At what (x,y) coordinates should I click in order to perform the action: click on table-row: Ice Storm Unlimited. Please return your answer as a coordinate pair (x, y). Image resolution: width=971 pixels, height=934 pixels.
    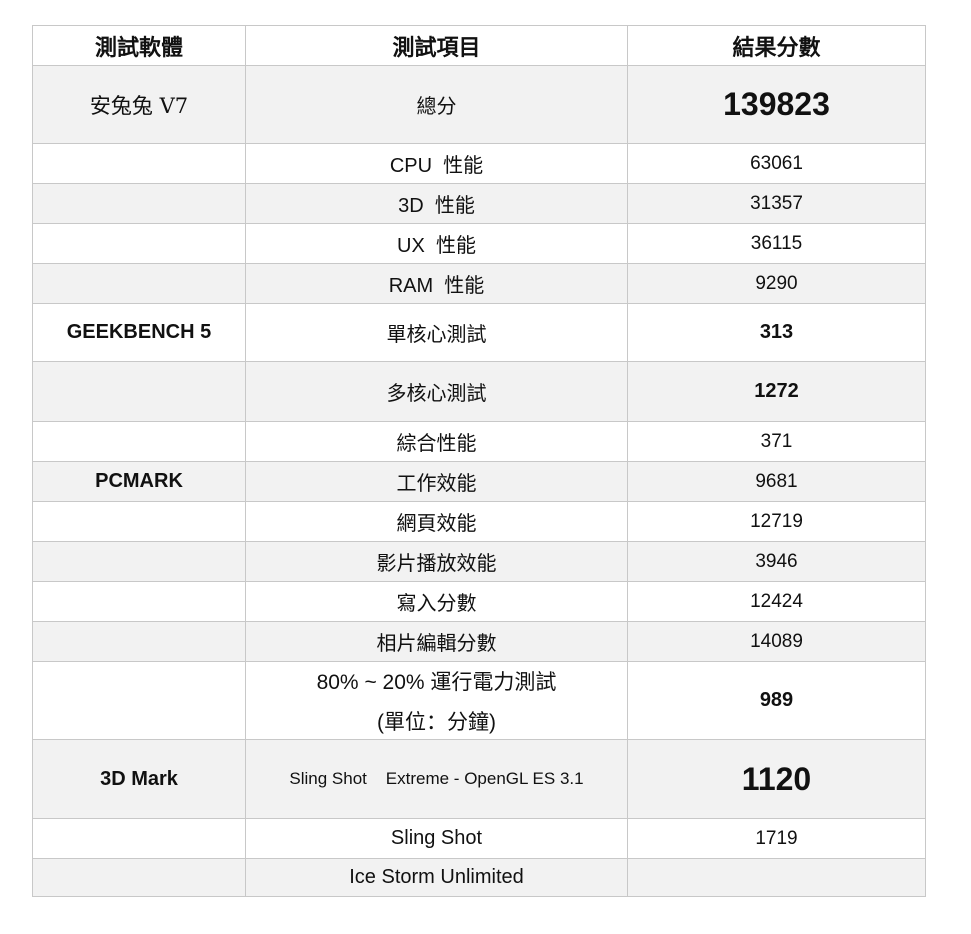
    Looking at the image, I should click on (479, 877).